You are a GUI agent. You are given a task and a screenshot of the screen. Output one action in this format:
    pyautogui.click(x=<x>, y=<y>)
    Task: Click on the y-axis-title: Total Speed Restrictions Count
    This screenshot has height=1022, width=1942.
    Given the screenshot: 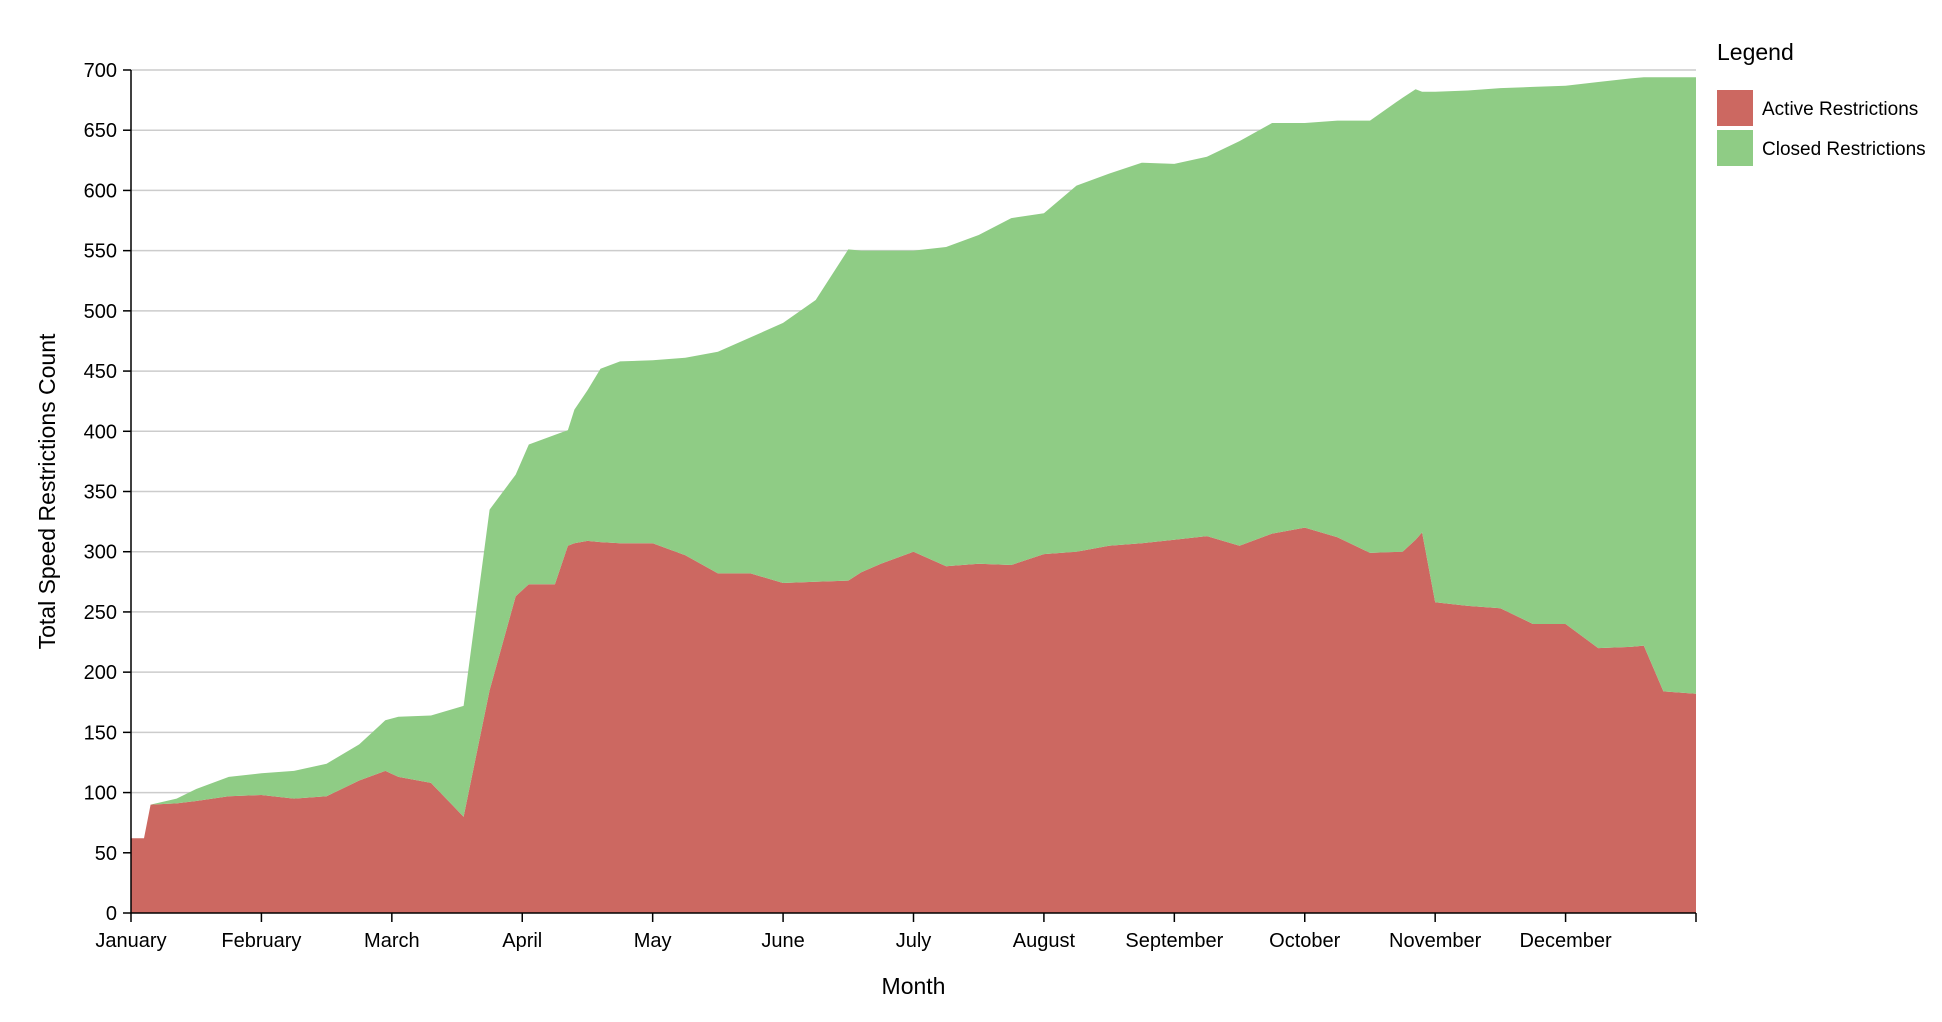 What is the action you would take?
    pyautogui.click(x=47, y=491)
    